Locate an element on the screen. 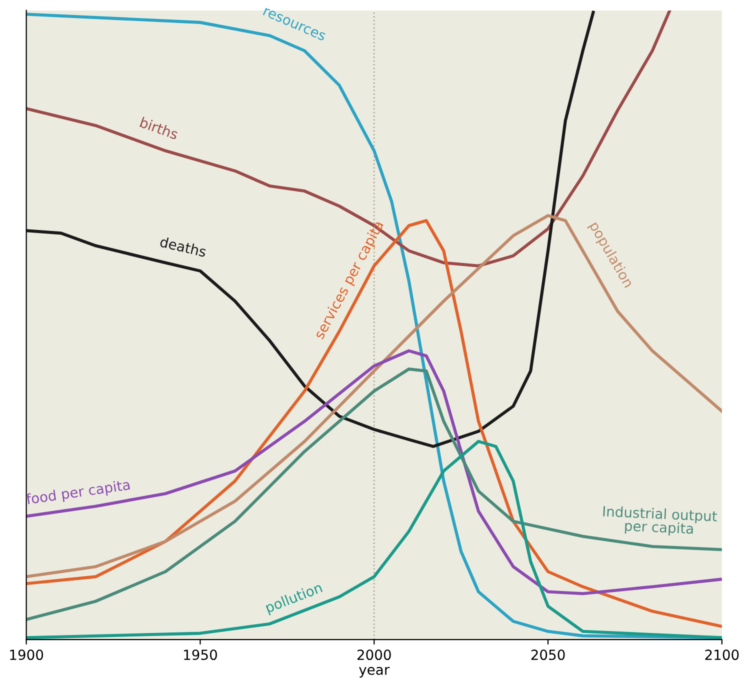 The width and height of the screenshot is (752, 699). text: food per capita is located at coordinates (78, 493).